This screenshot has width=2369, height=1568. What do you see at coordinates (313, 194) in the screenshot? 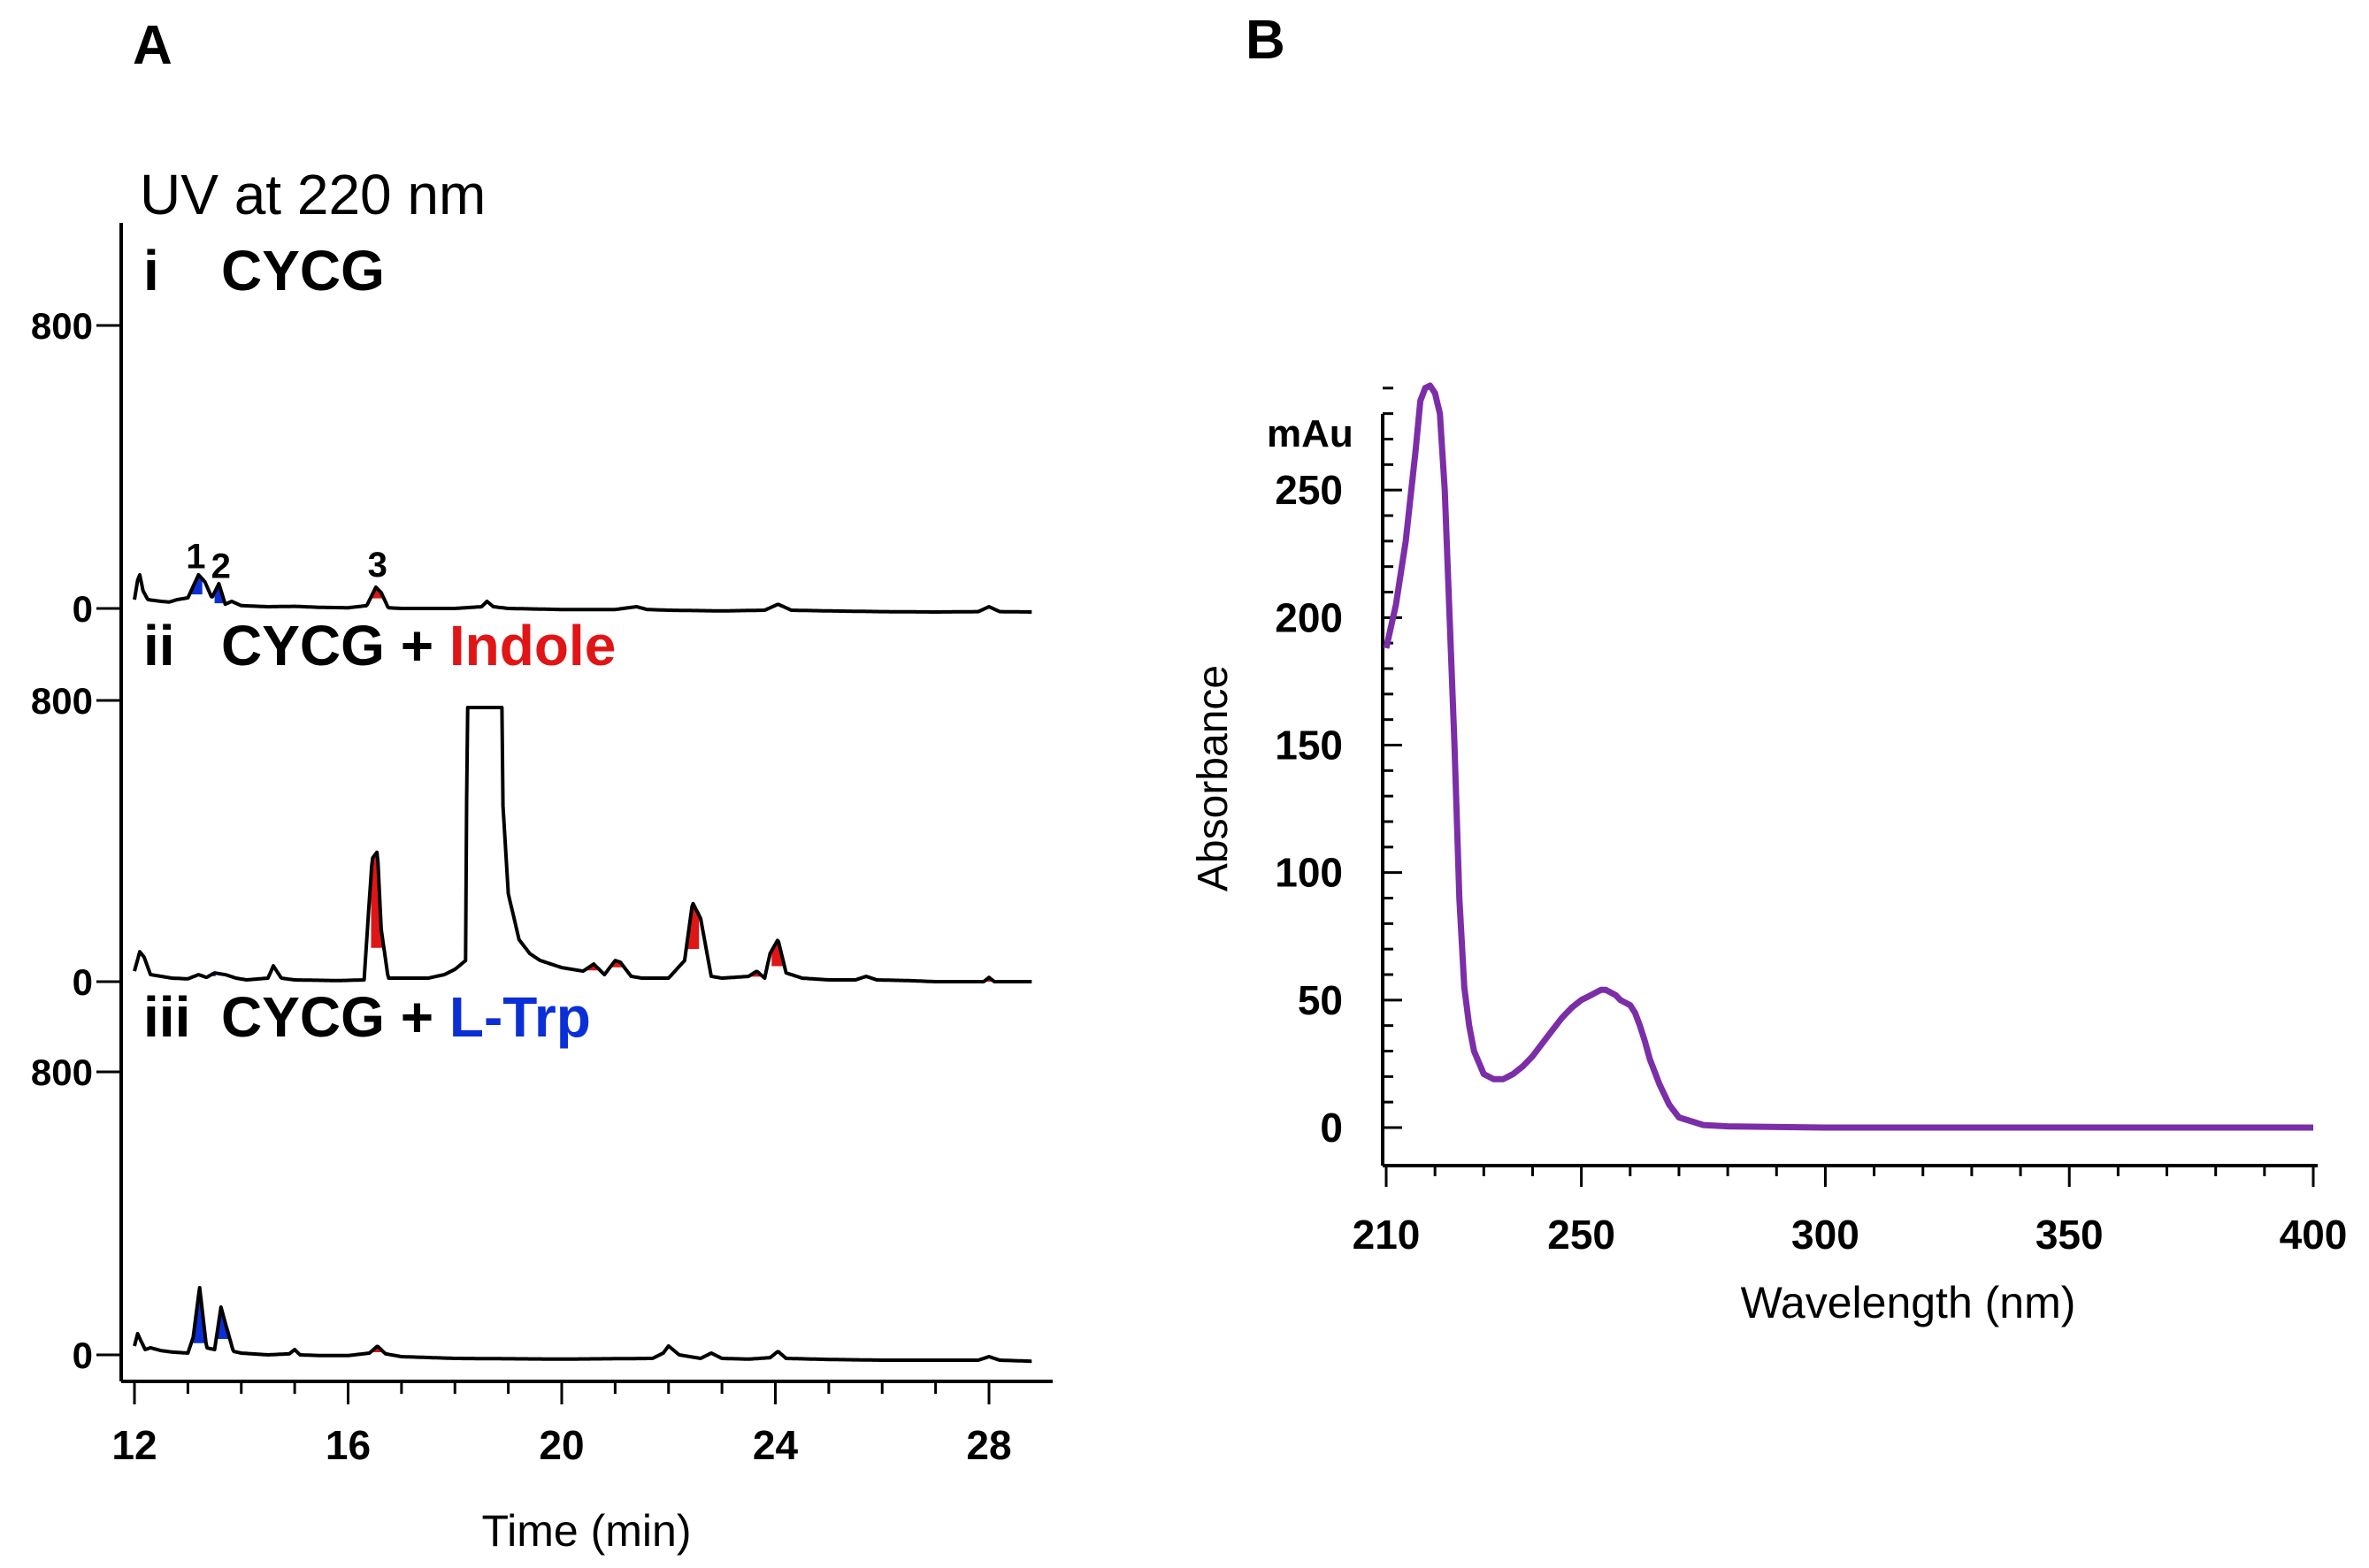
I see `chromatogram-title: UV at 220 nm` at bounding box center [313, 194].